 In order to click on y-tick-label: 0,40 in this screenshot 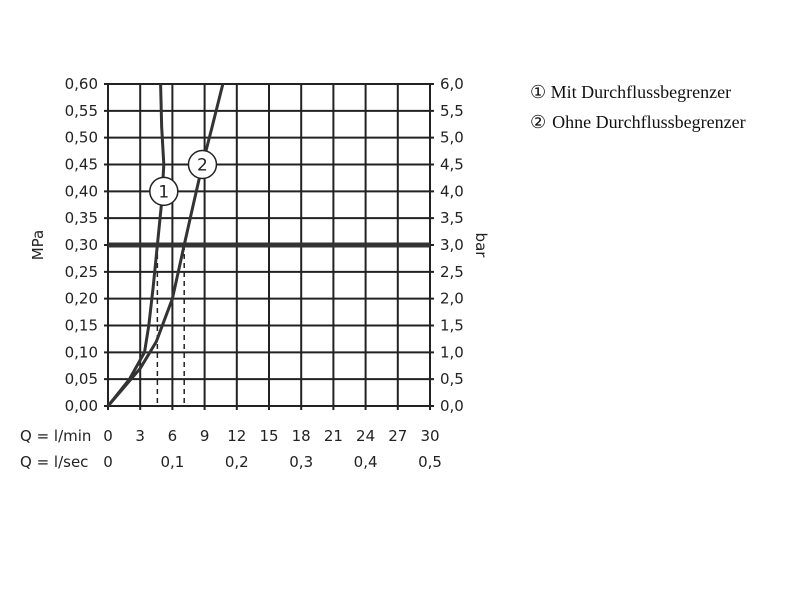, I will do `click(81, 191)`.